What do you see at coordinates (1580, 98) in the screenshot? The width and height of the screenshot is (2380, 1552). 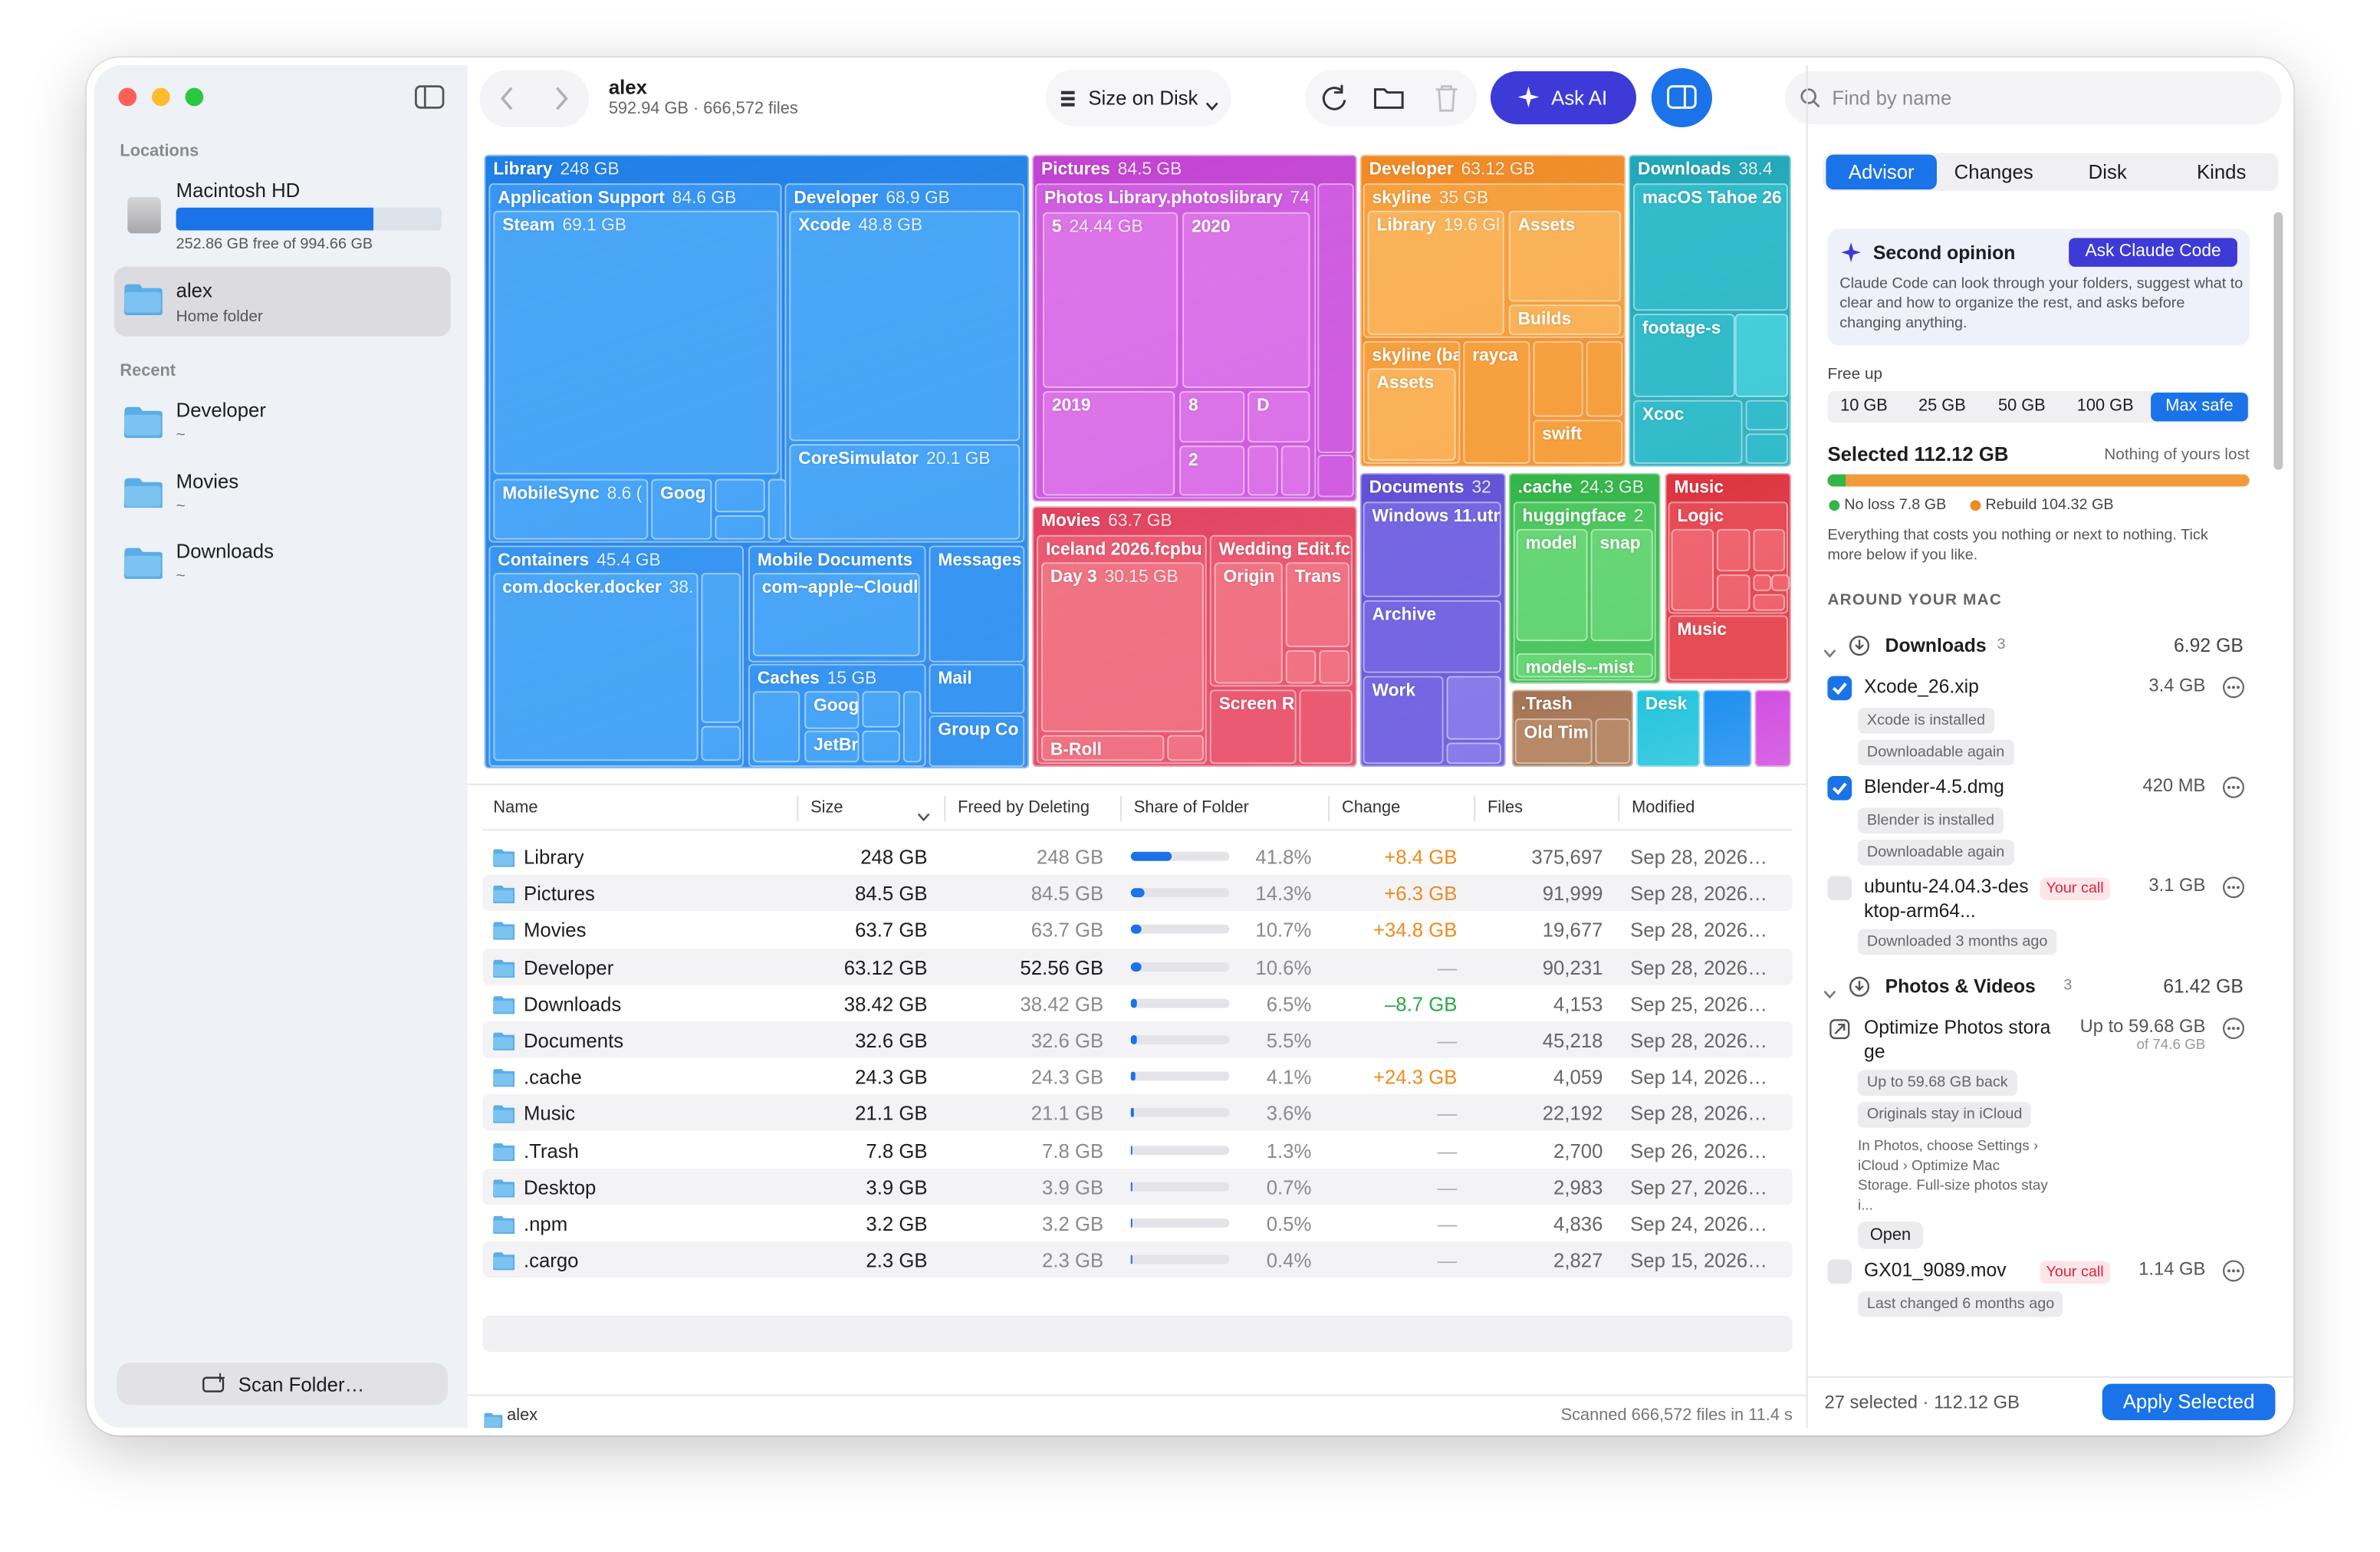 I see `ask-ai-label: Ask AI` at bounding box center [1580, 98].